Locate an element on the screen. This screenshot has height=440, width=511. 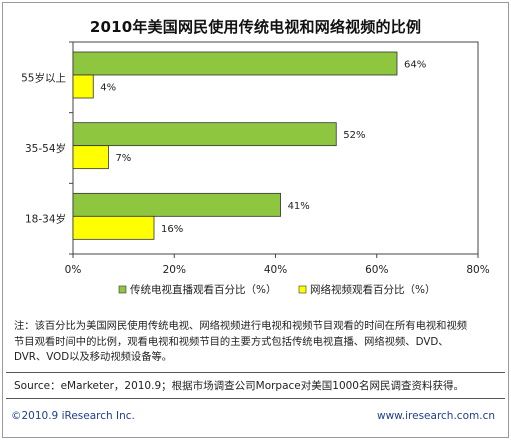
note-line: DVR、VOD以及移动视频设备等。 is located at coordinates (93, 357).